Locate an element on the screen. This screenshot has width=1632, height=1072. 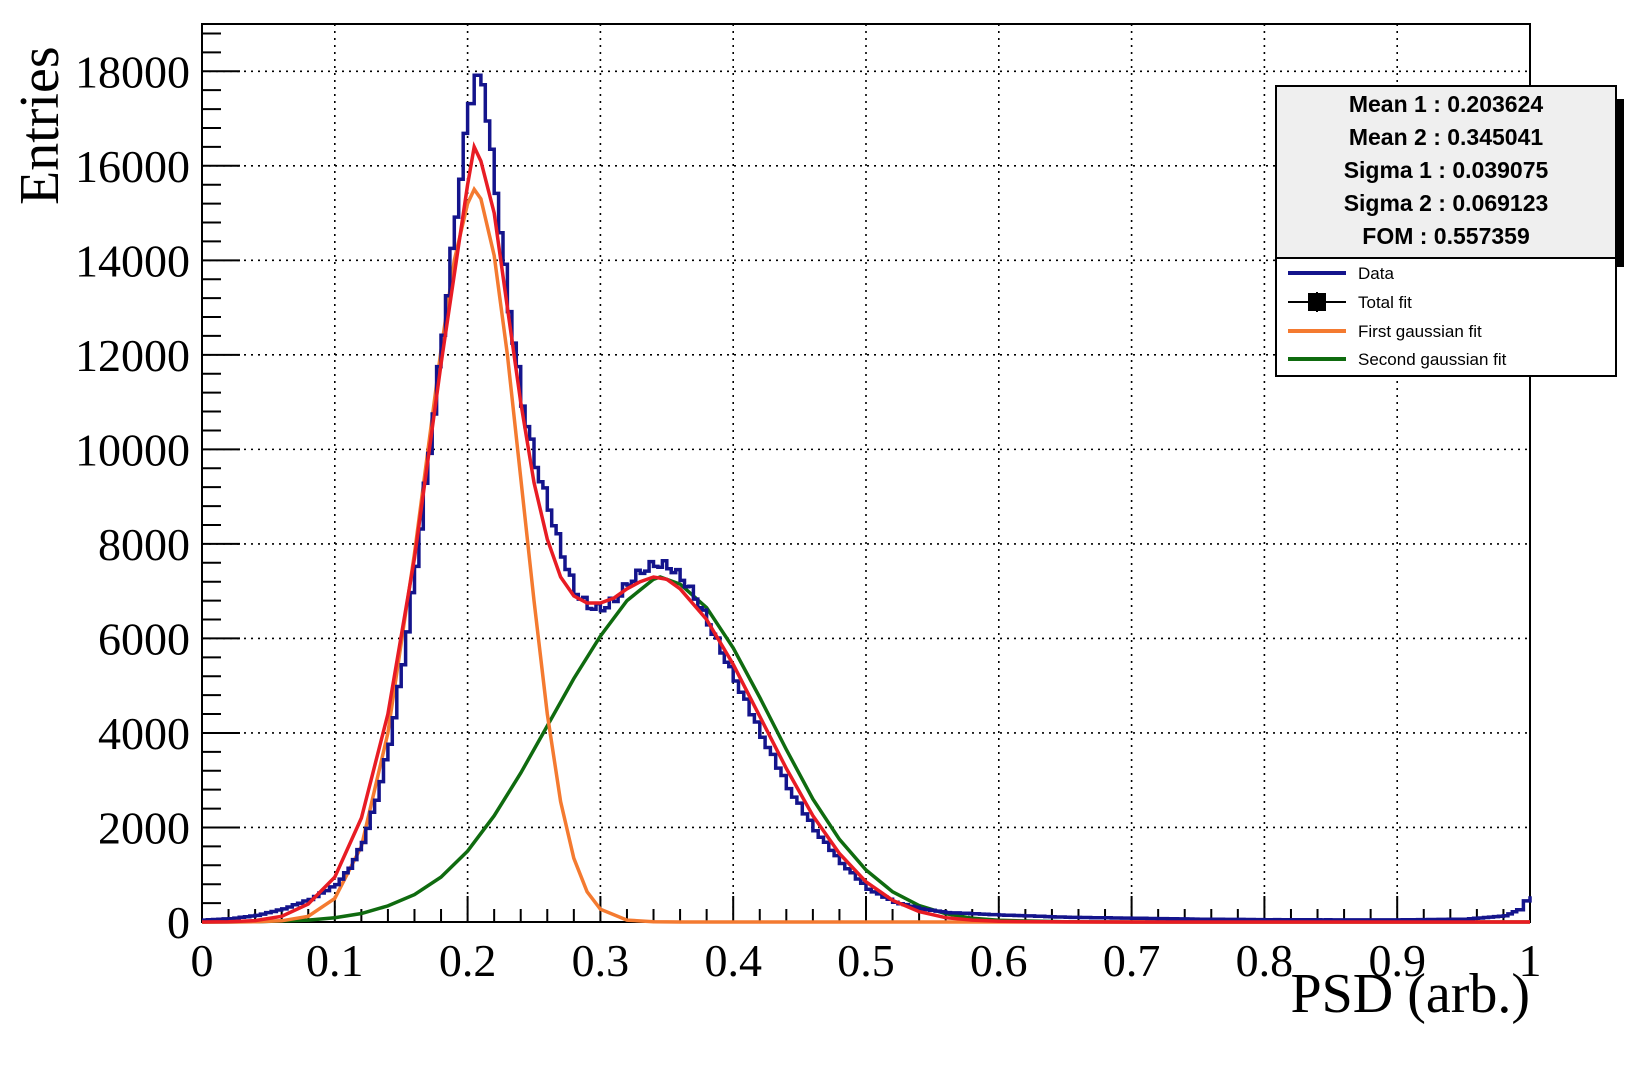
legend-label-second-gaussian-fit: Second gaussian fit is located at coordinates (1432, 359).